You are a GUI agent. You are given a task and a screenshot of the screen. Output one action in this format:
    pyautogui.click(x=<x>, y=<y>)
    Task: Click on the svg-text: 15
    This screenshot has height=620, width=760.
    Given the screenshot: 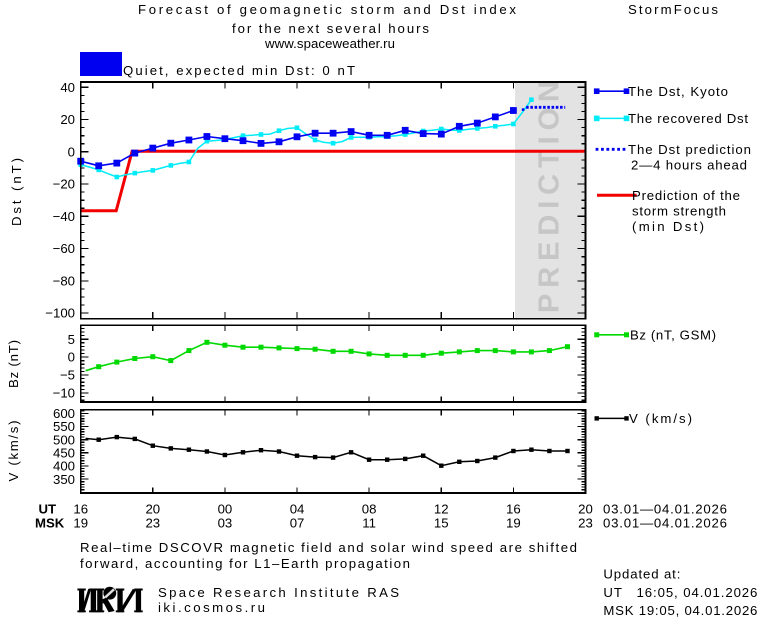 What is the action you would take?
    pyautogui.click(x=441, y=523)
    